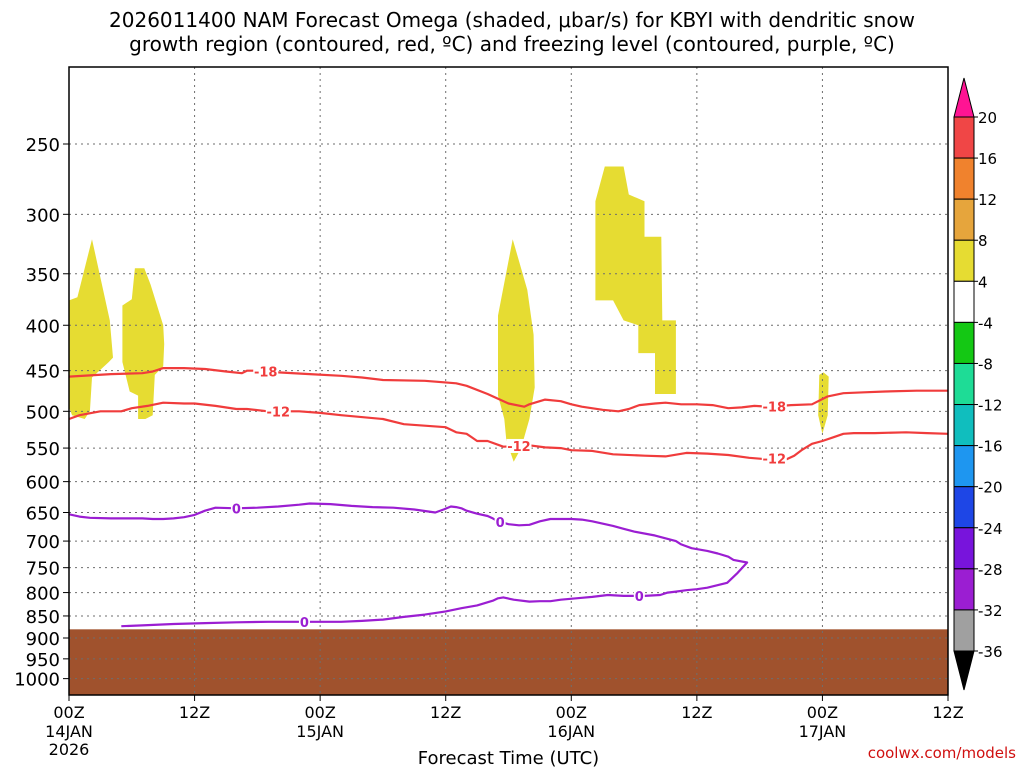 The height and width of the screenshot is (768, 1024). Describe the element at coordinates (947, 712) in the screenshot. I see `x-tick-label-84: 12Z` at that location.